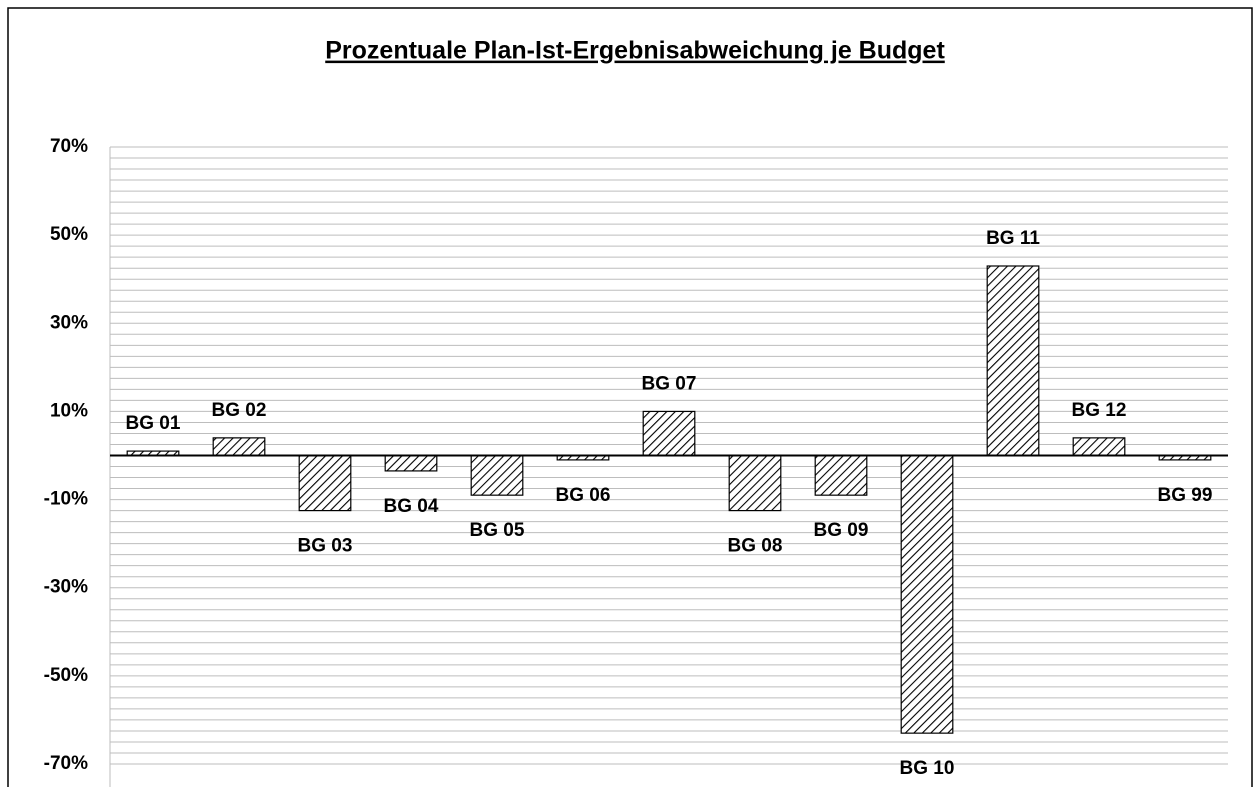 The image size is (1260, 787). I want to click on y-tick-label: 70%, so click(69, 146).